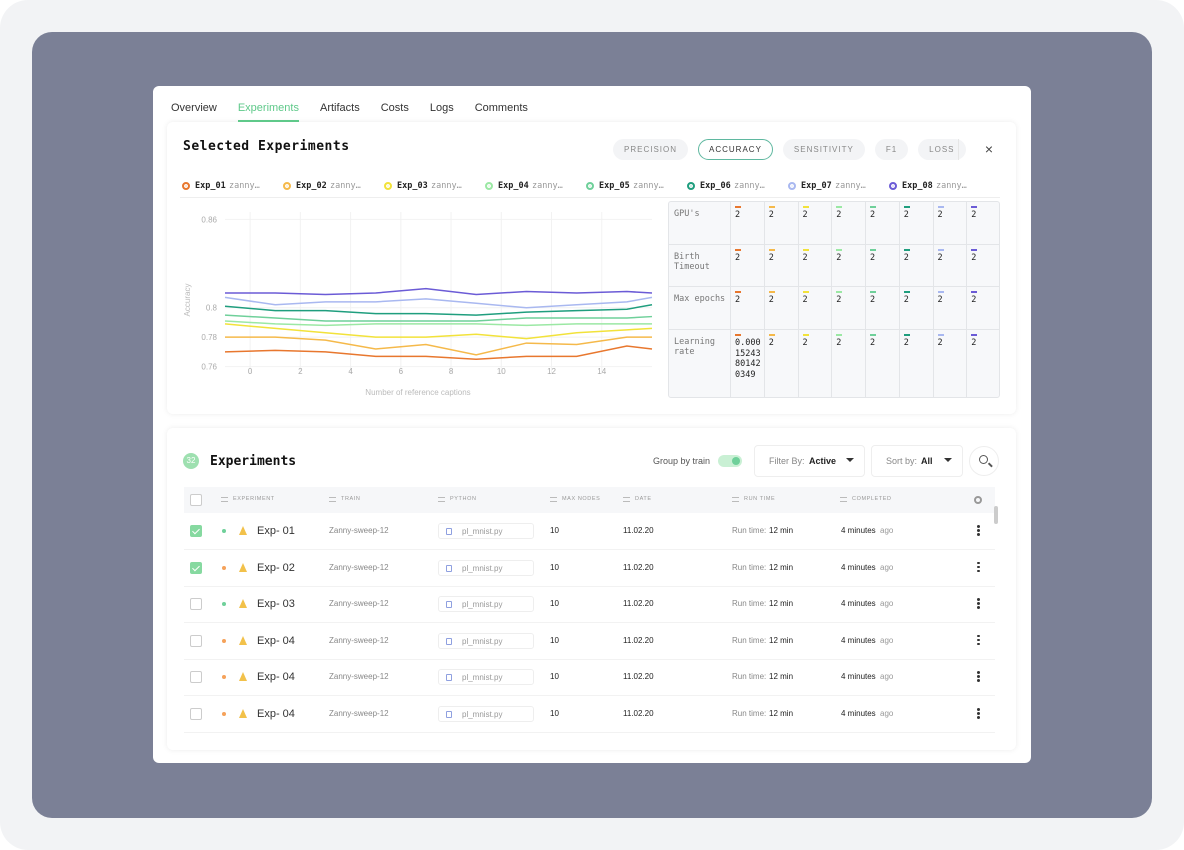 This screenshot has width=1184, height=850. I want to click on tab: Comments, so click(501, 108).